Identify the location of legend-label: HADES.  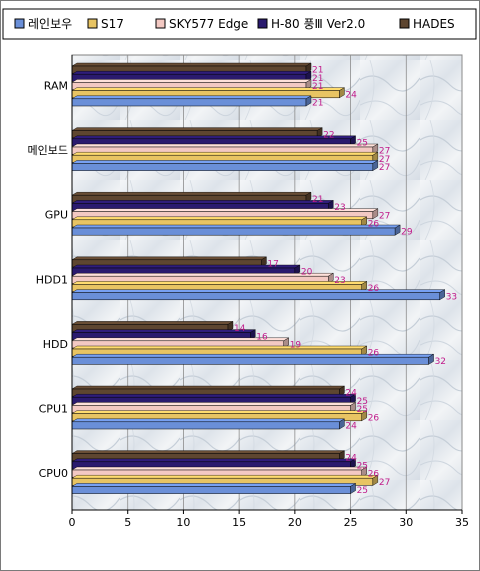
(434, 24).